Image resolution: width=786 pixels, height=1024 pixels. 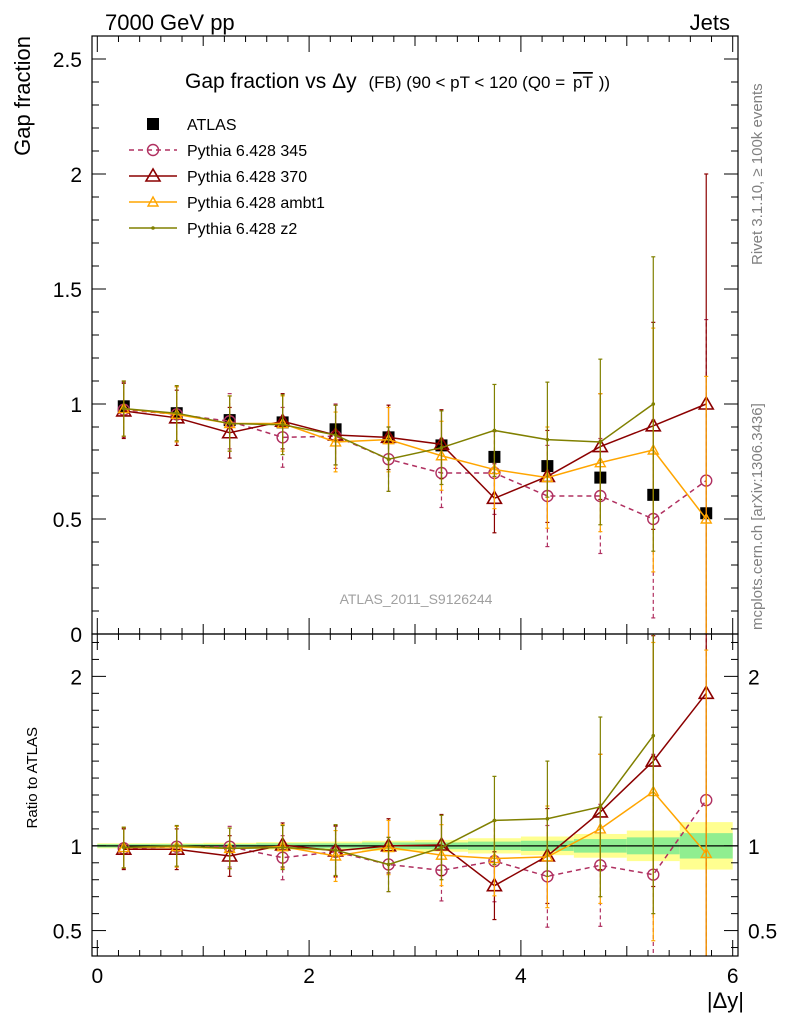 I want to click on xtick-label: 6, so click(x=733, y=976).